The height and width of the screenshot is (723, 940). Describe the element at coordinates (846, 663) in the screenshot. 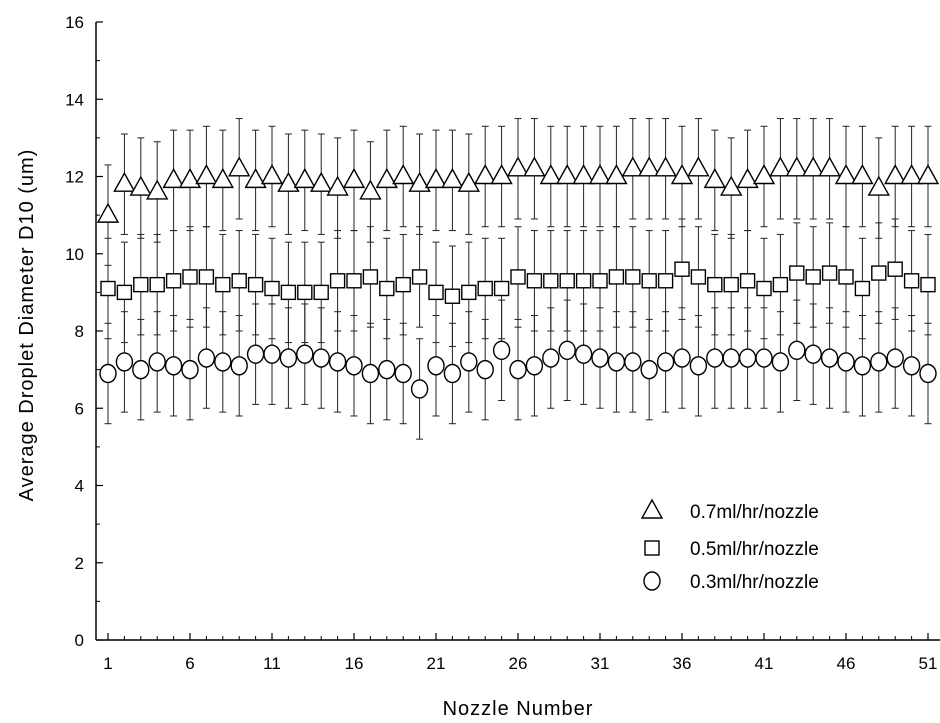

I see `x-tick-label: 46` at that location.